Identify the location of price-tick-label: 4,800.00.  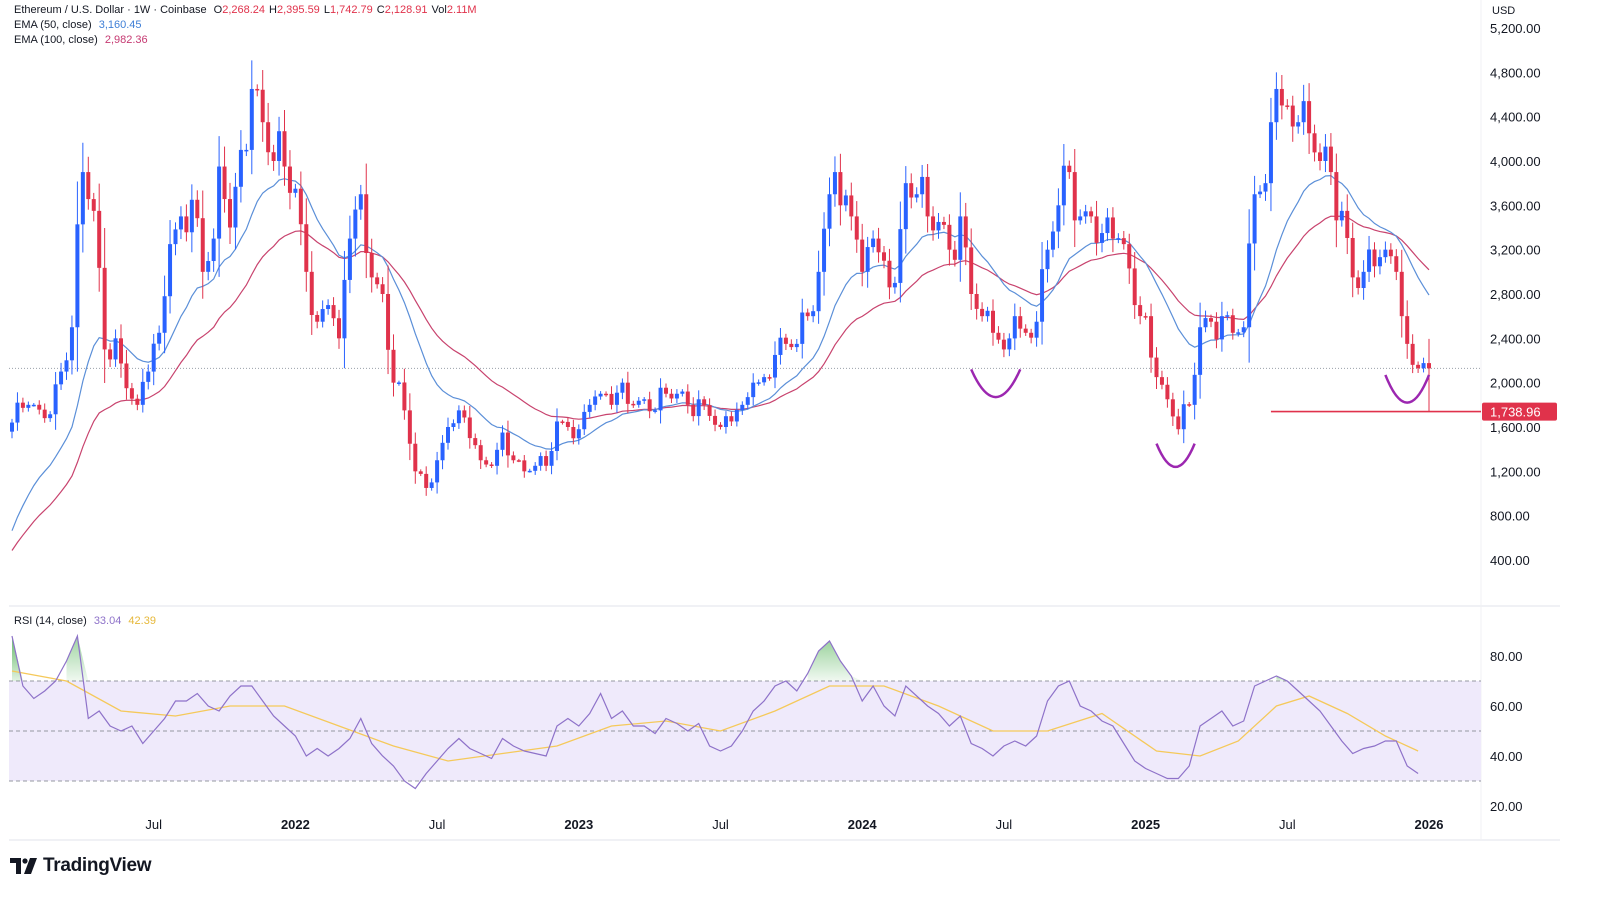
(1515, 72).